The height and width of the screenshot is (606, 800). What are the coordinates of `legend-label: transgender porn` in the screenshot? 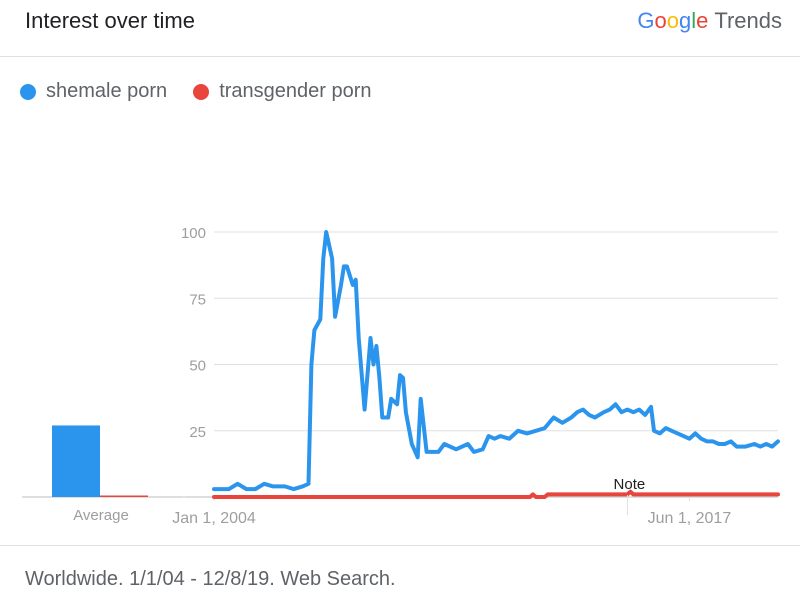 It's located at (295, 91).